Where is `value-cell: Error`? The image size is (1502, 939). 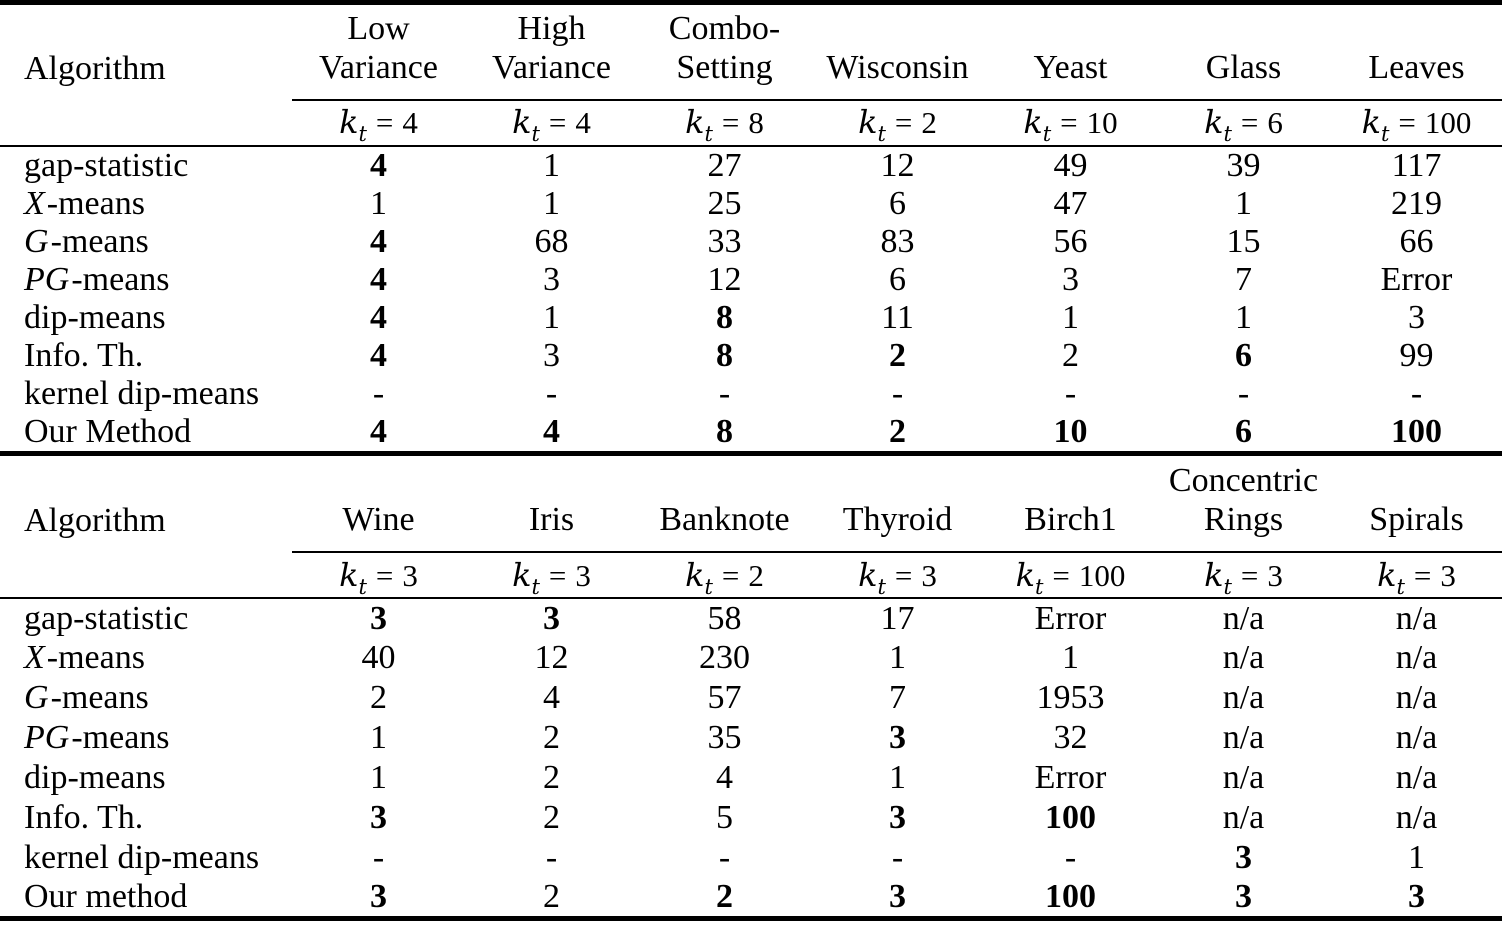
value-cell: Error is located at coordinates (1070, 618).